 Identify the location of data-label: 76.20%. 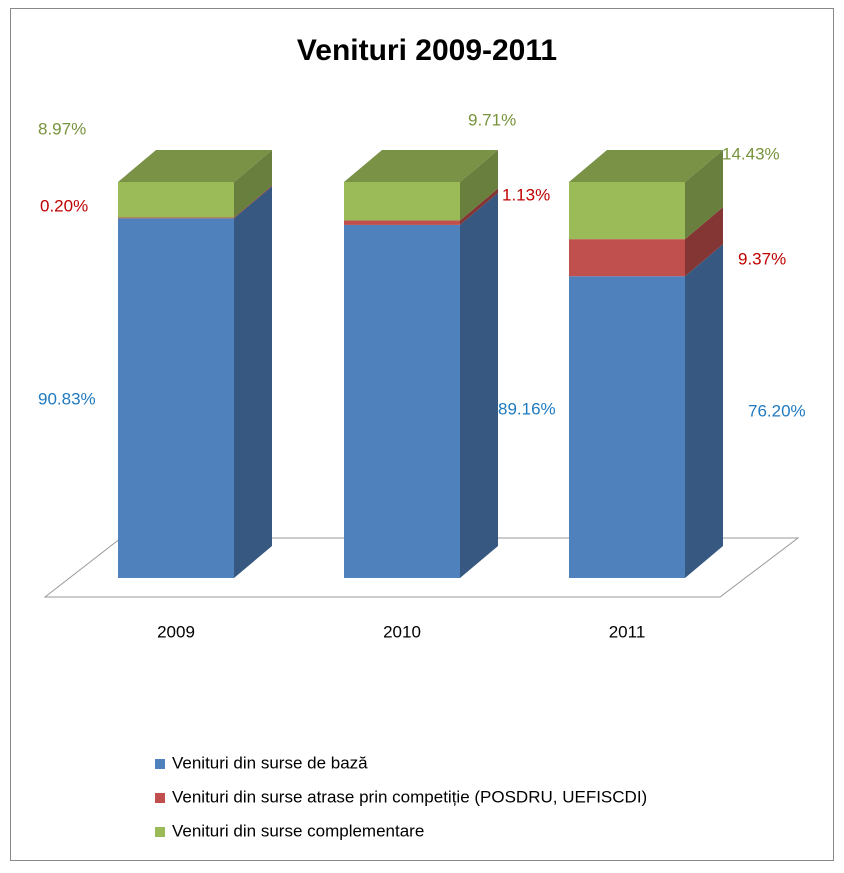
(777, 410).